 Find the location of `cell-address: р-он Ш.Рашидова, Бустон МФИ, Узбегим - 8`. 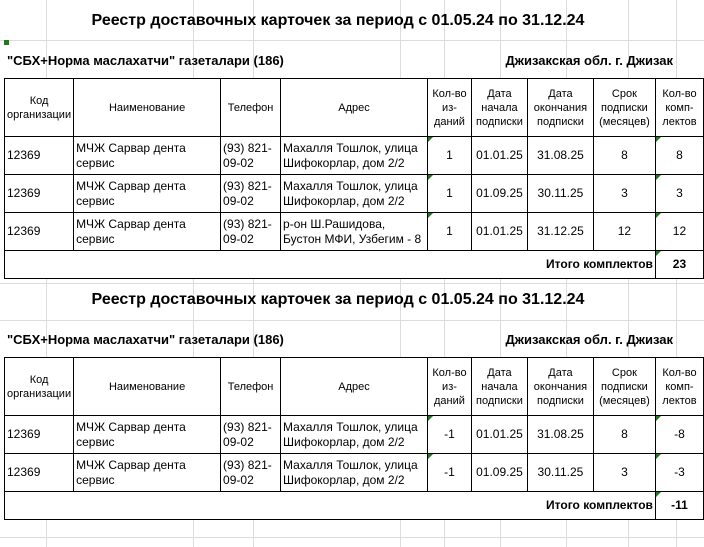

cell-address: р-он Ш.Рашидова, Бустон МФИ, Узбегим - 8 is located at coordinates (354, 231).